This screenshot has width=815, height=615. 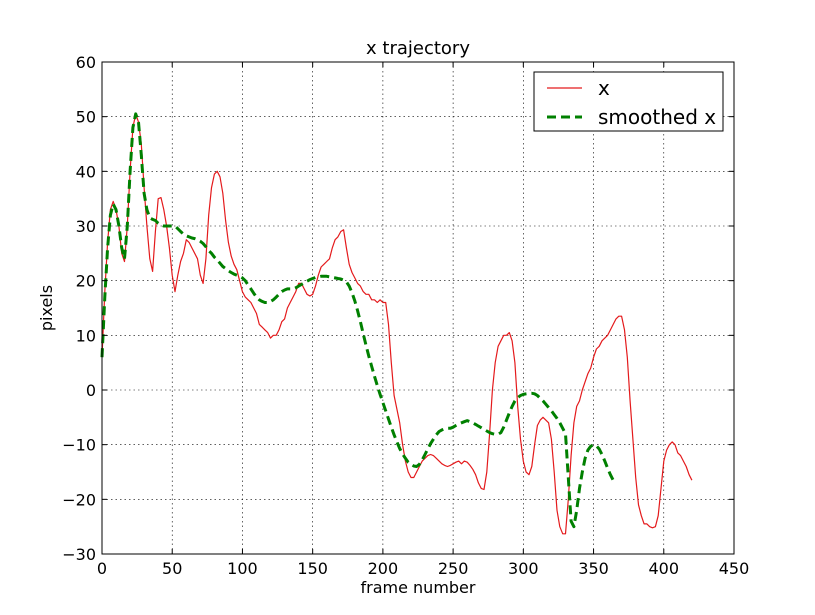 What do you see at coordinates (102, 568) in the screenshot?
I see `x-tick-label: 0` at bounding box center [102, 568].